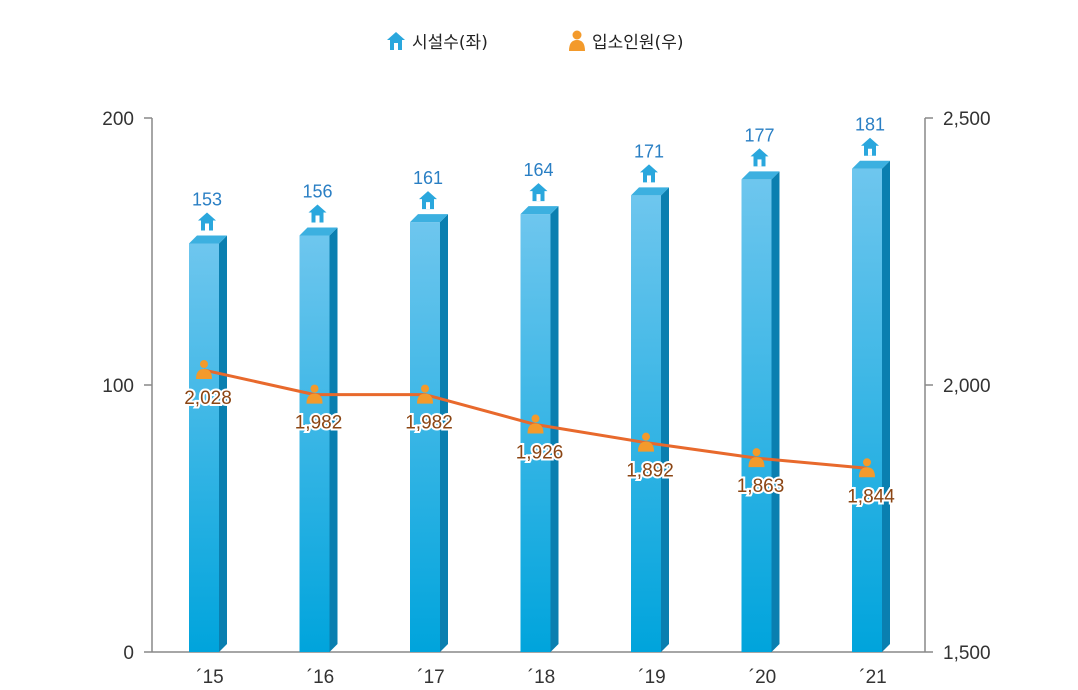 The width and height of the screenshot is (1078, 690). Describe the element at coordinates (761, 486) in the screenshot. I see `line-data-label: 1,863` at that location.